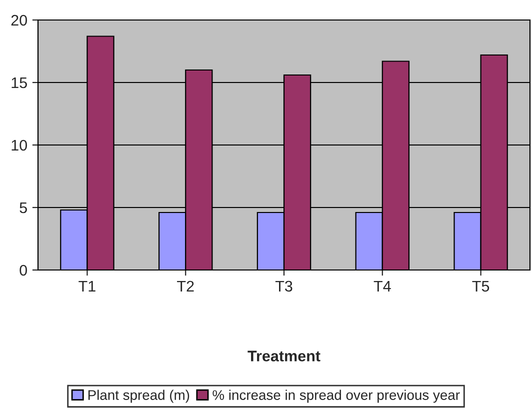 The height and width of the screenshot is (418, 532). I want to click on x-axis-title: Treatment, so click(284, 356).